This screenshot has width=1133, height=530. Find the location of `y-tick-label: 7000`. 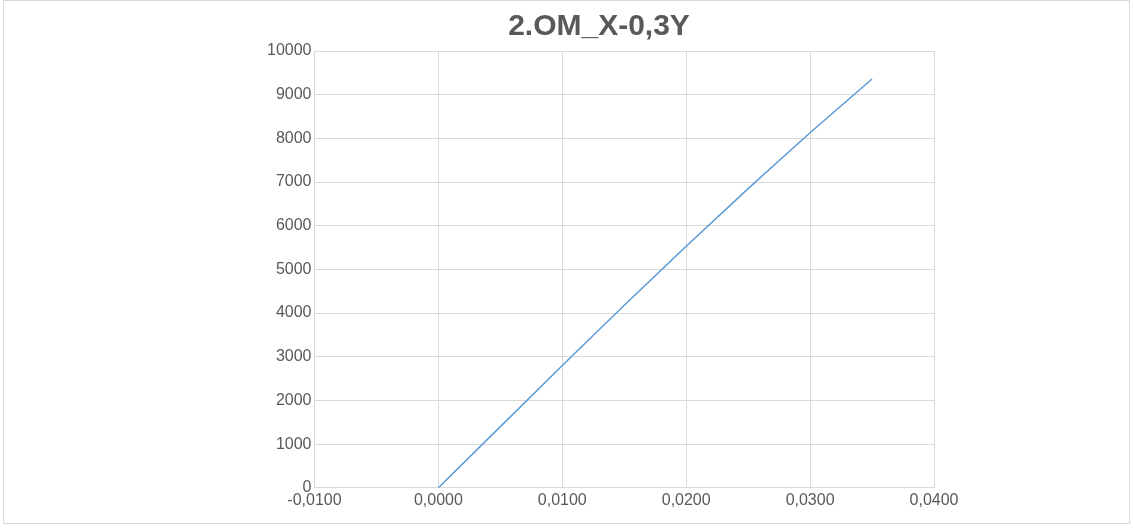

y-tick-label: 7000 is located at coordinates (293, 181).